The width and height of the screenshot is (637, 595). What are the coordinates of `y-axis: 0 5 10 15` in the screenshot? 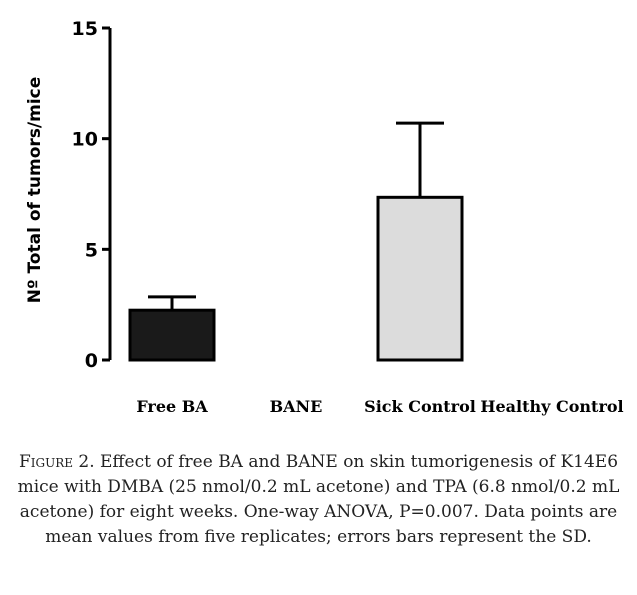 It's located at (92, 195).